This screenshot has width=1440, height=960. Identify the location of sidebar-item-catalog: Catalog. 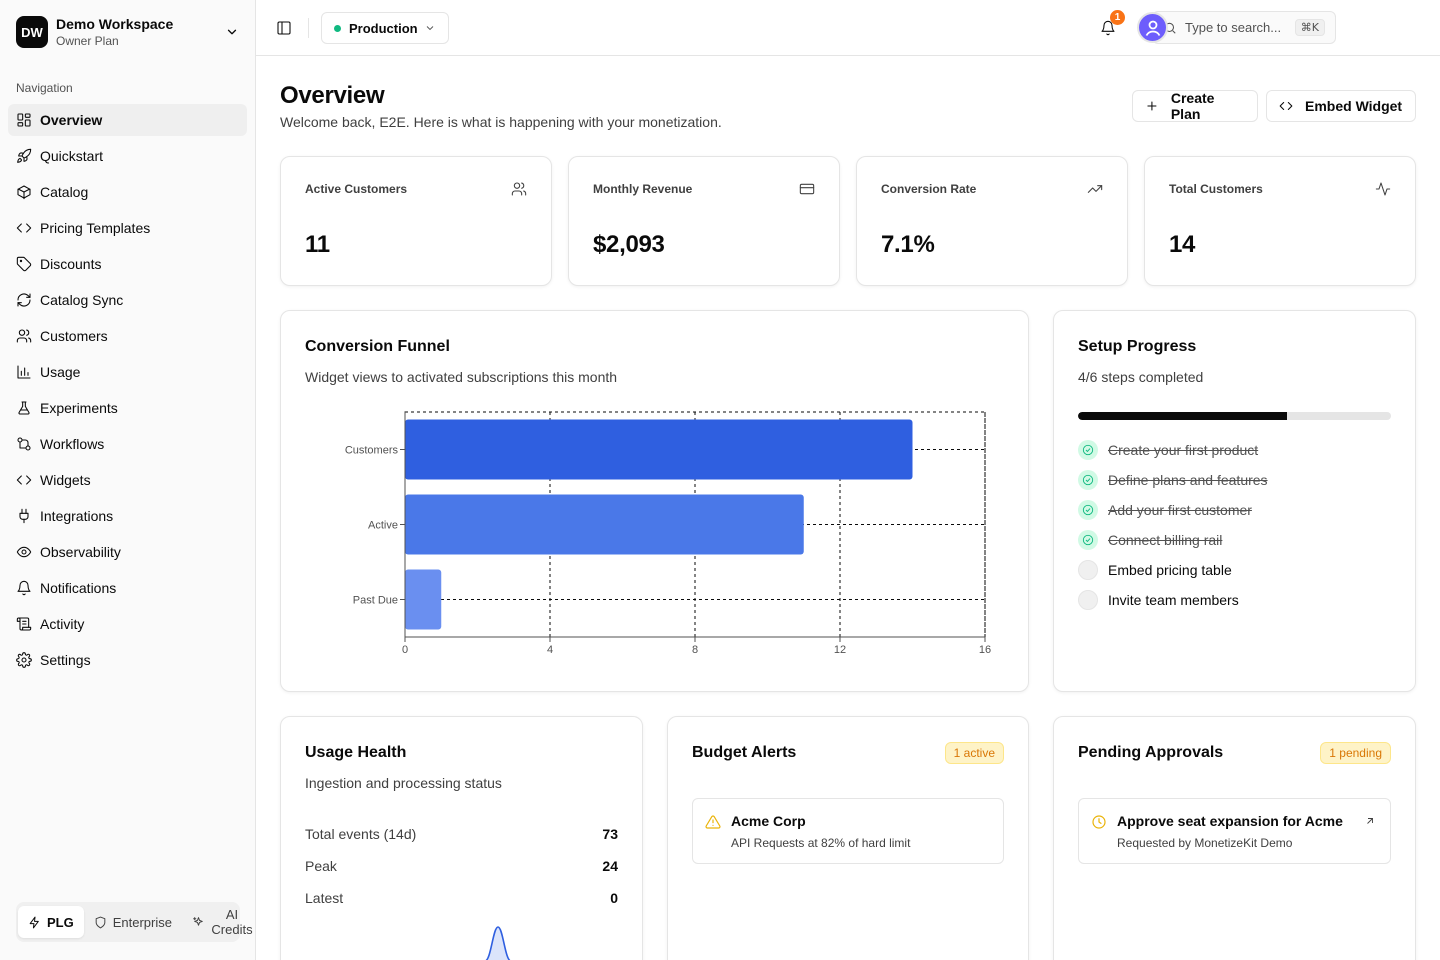
(127, 192).